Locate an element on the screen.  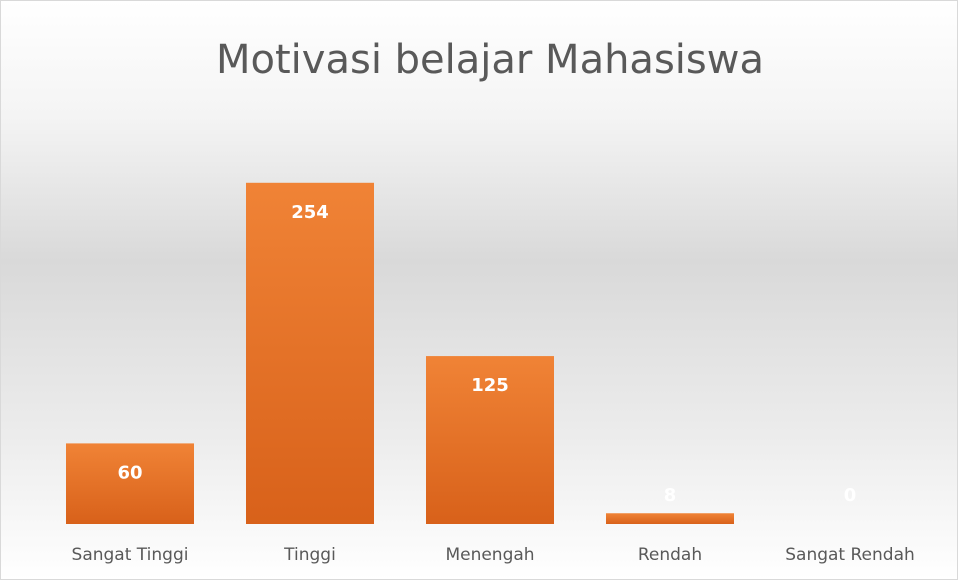
data-label: 254 is located at coordinates (310, 212).